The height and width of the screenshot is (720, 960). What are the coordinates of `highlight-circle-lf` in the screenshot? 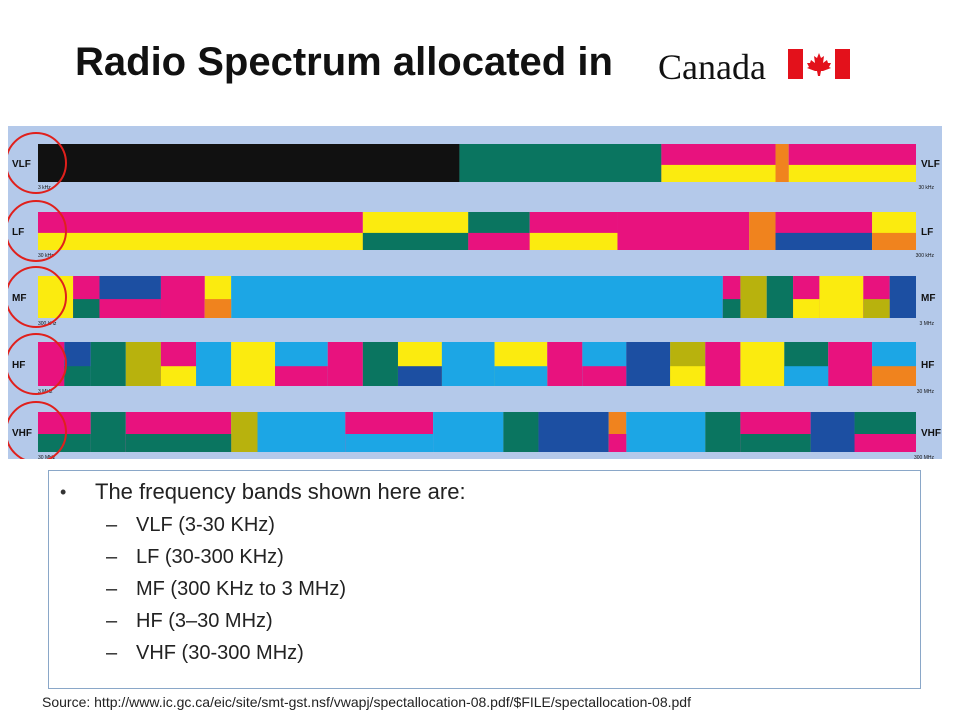 It's located at (37, 231).